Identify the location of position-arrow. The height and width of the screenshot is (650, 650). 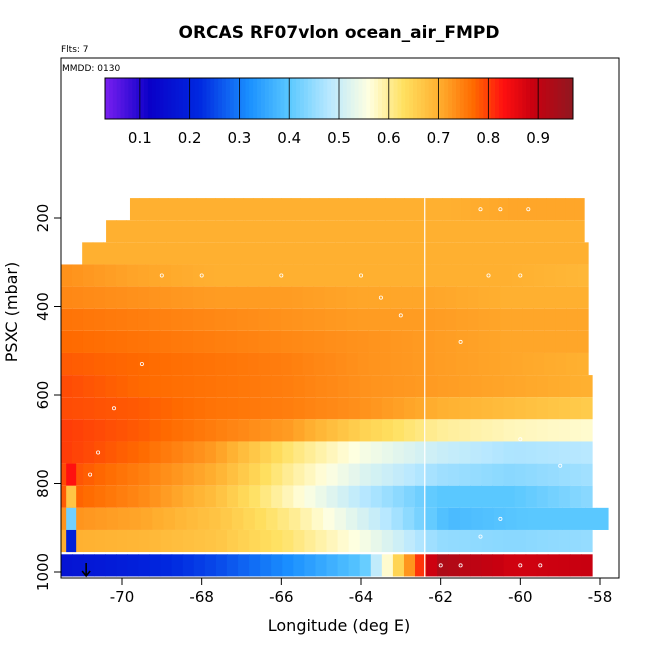
(86, 570).